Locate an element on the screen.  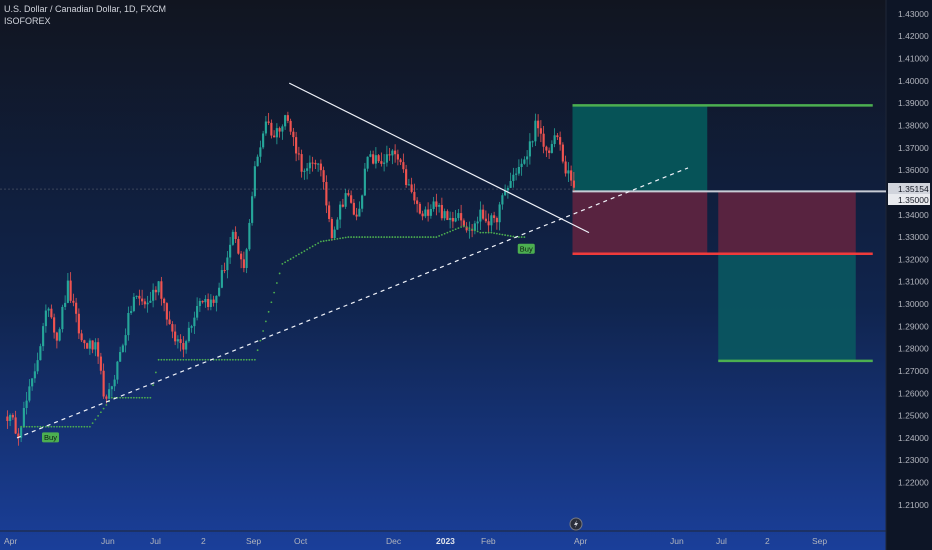
price-tick: 1.40000 is located at coordinates (913, 81).